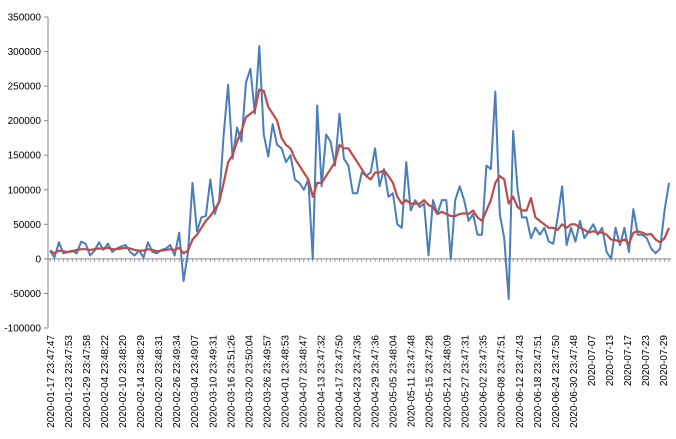 This screenshot has width=676, height=439. What do you see at coordinates (520, 381) in the screenshot?
I see `x-tick-label: 2020-06-12 23:47:43` at bounding box center [520, 381].